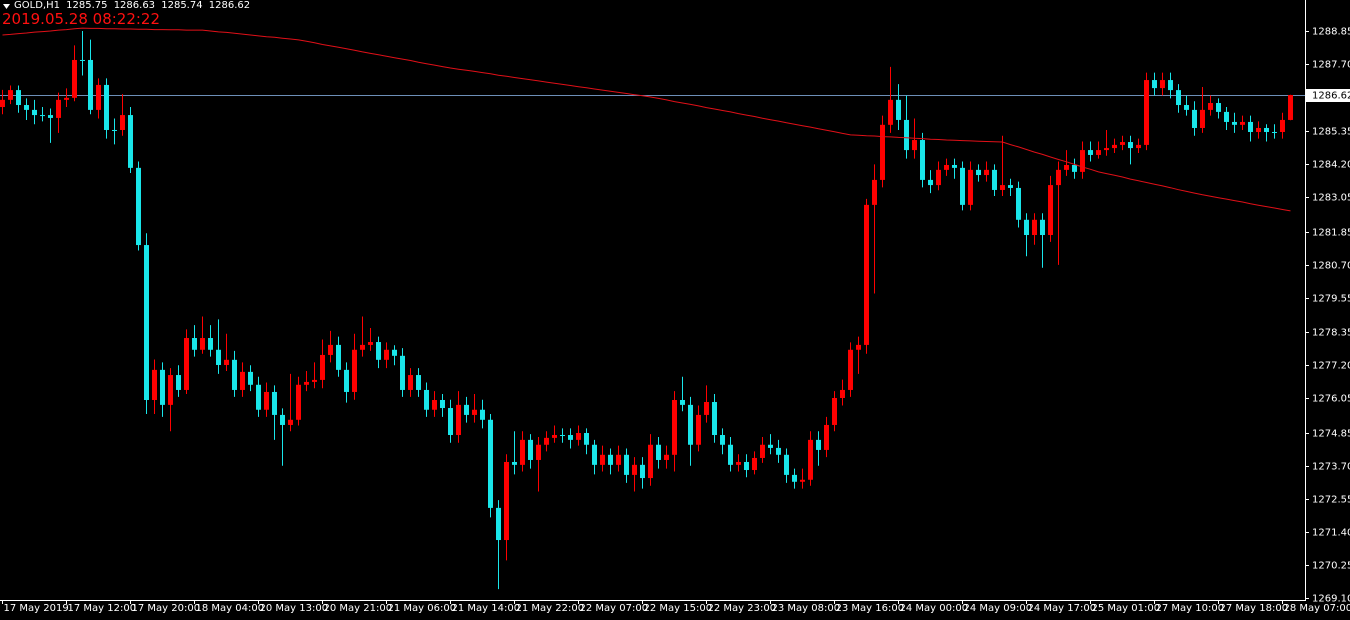 The image size is (1350, 620). Describe the element at coordinates (1331, 198) in the screenshot. I see `y-tick-label: 1283.05` at that location.